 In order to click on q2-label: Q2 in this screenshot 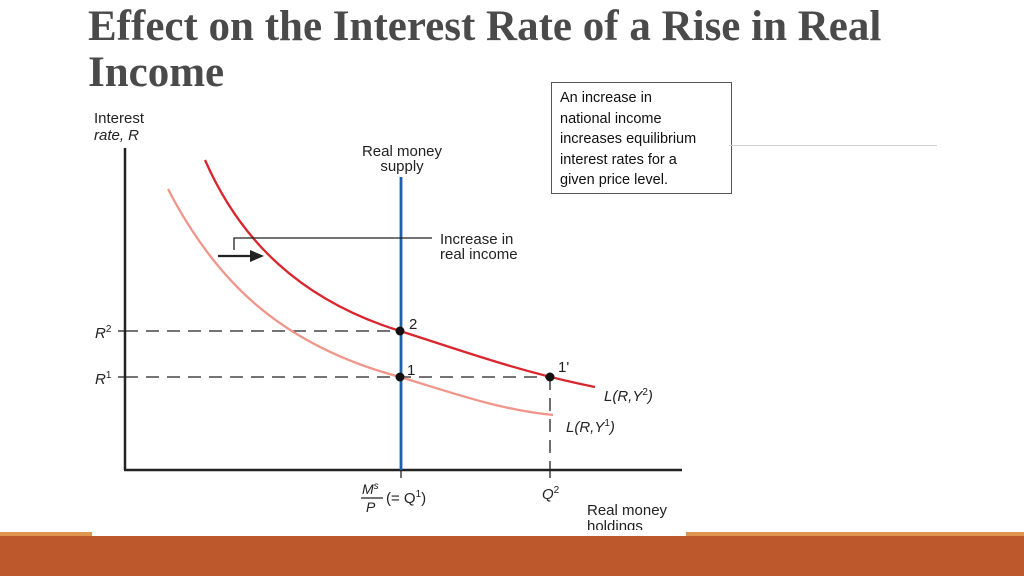, I will do `click(551, 494)`.